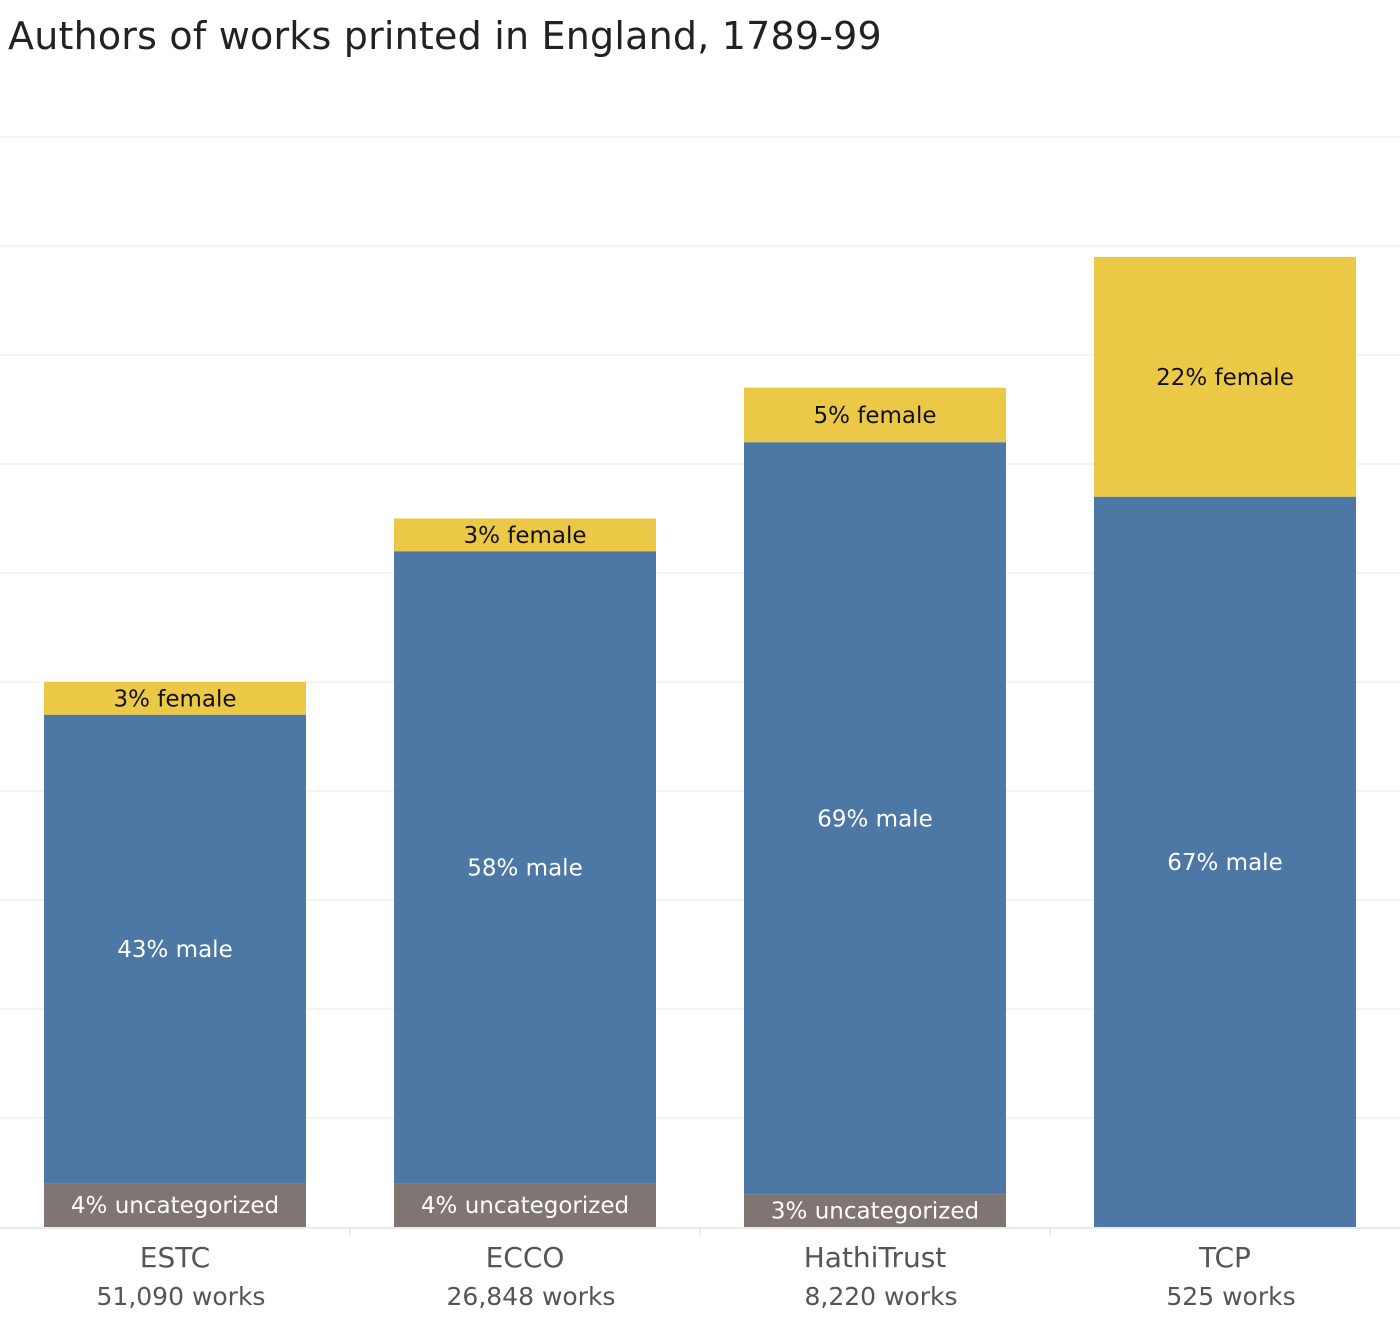 The width and height of the screenshot is (1400, 1326). I want to click on x-tick-sublabel-tcp: 525 works, so click(1230, 1296).